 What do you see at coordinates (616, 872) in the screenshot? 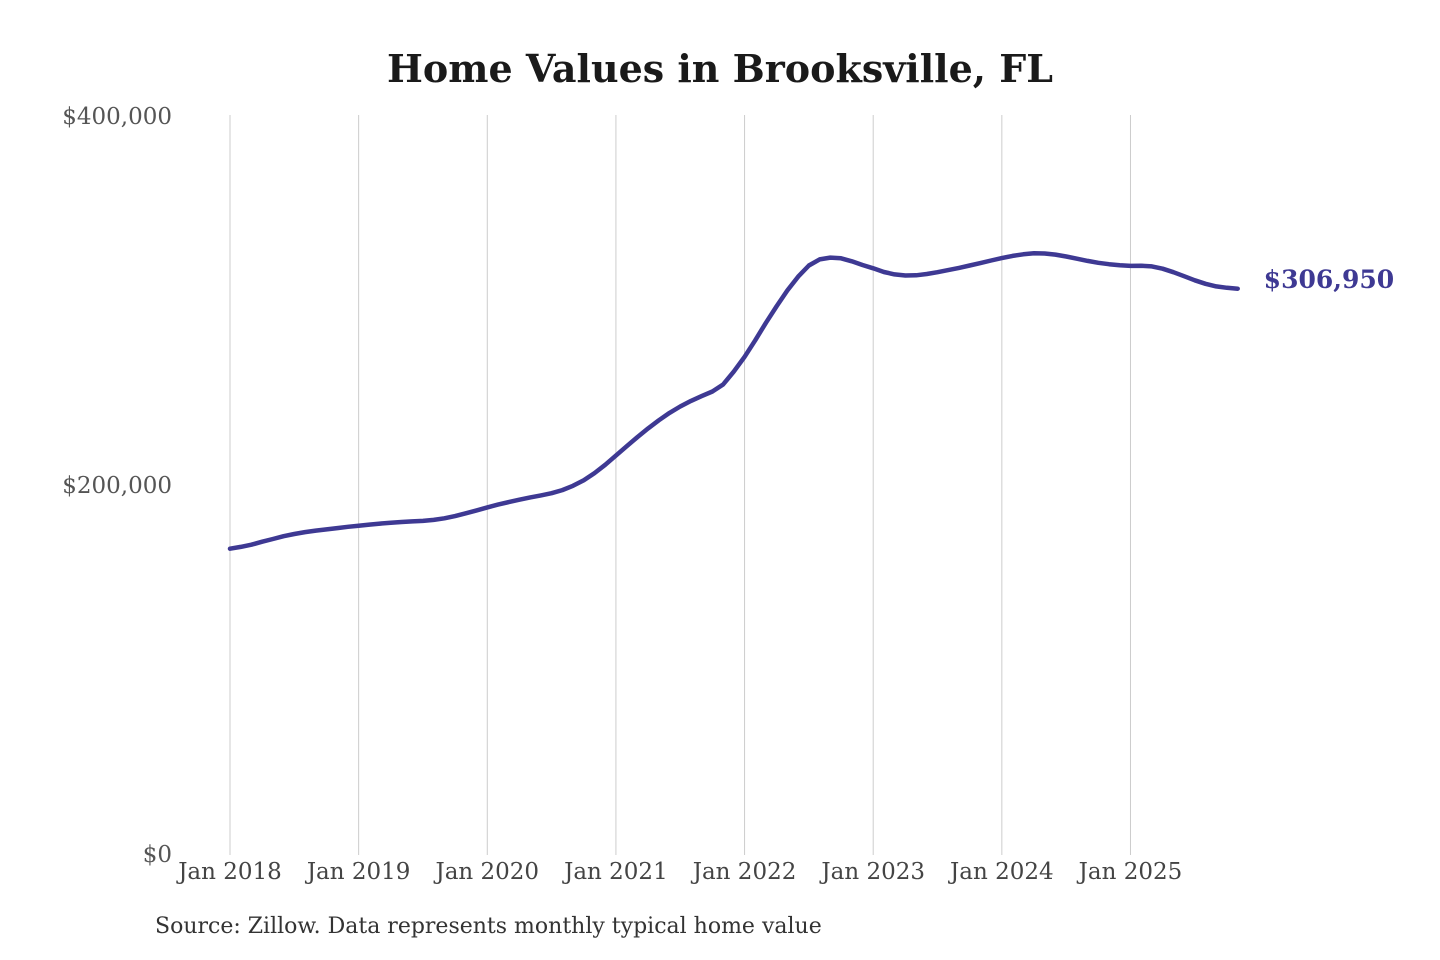
I see `x-tick-label: Jan 2021` at bounding box center [616, 872].